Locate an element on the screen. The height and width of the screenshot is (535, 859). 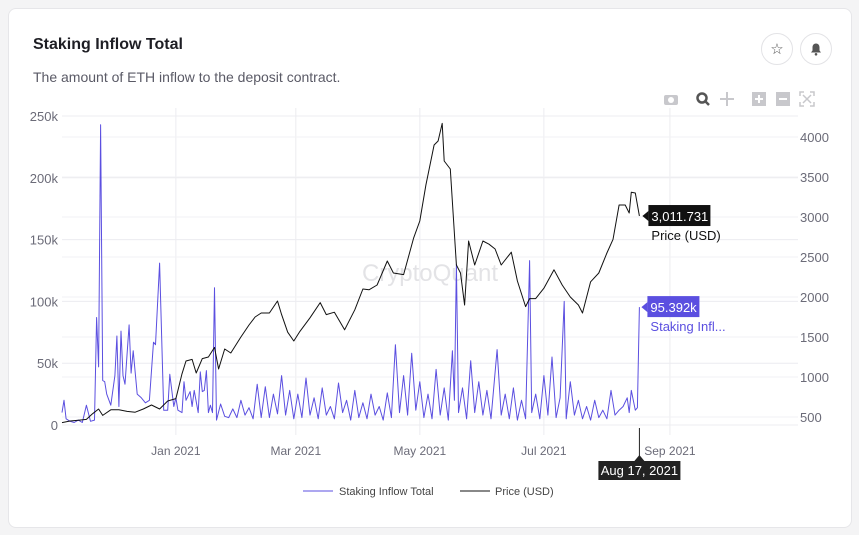
price-tooltip-box is located at coordinates (679, 216).